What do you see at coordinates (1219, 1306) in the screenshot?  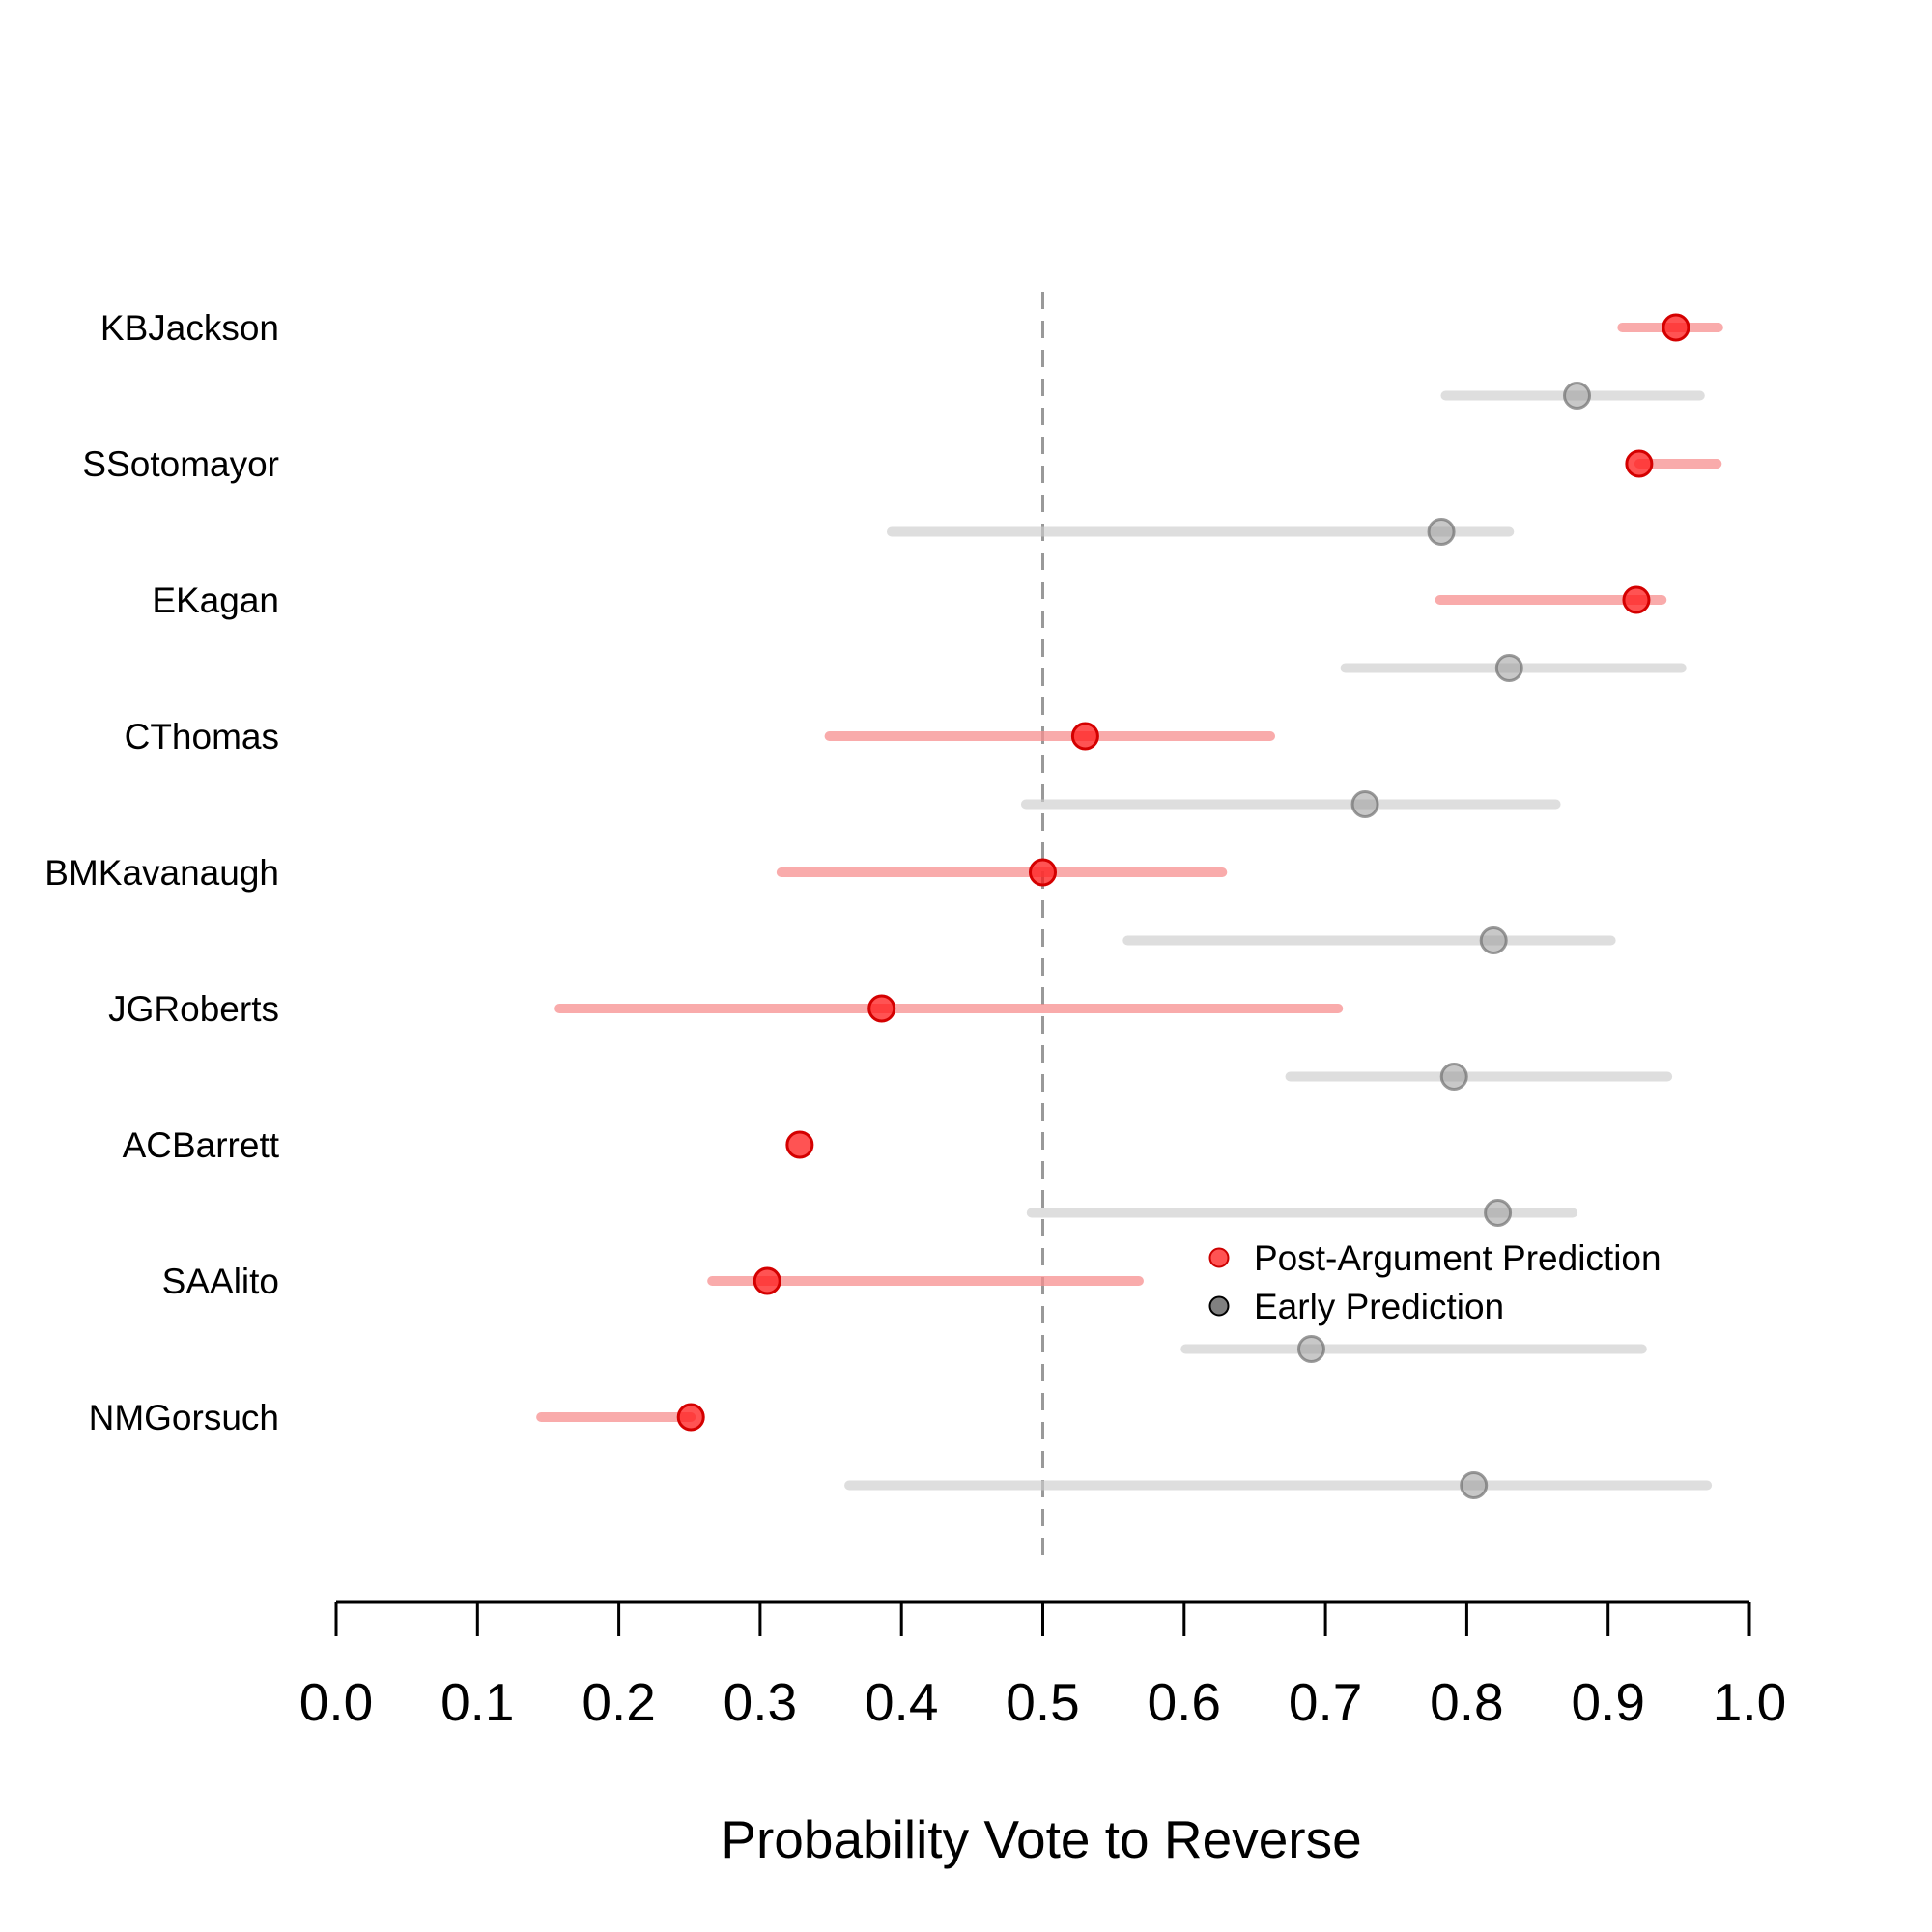 I see `legend-marker-early` at bounding box center [1219, 1306].